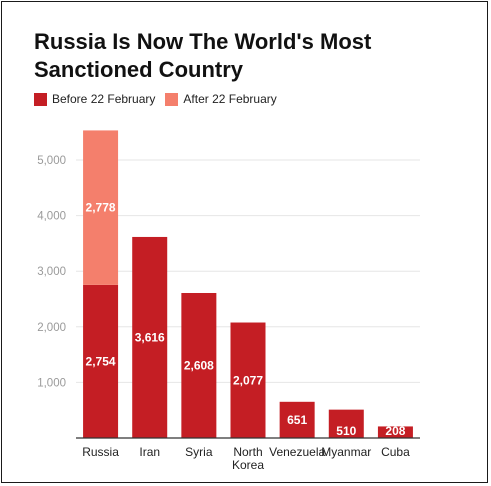 The image size is (491, 486). What do you see at coordinates (51, 328) in the screenshot?
I see `y-tick-label: 2,000` at bounding box center [51, 328].